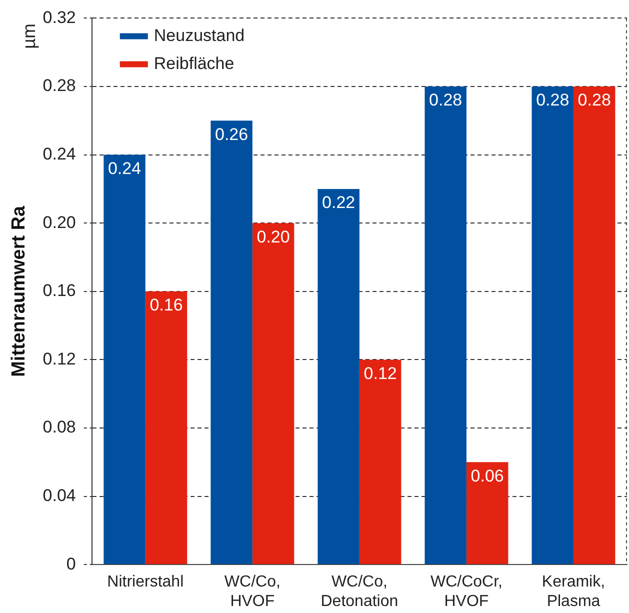 The image size is (629, 613). I want to click on y-tick-label: 0.08, so click(59, 427).